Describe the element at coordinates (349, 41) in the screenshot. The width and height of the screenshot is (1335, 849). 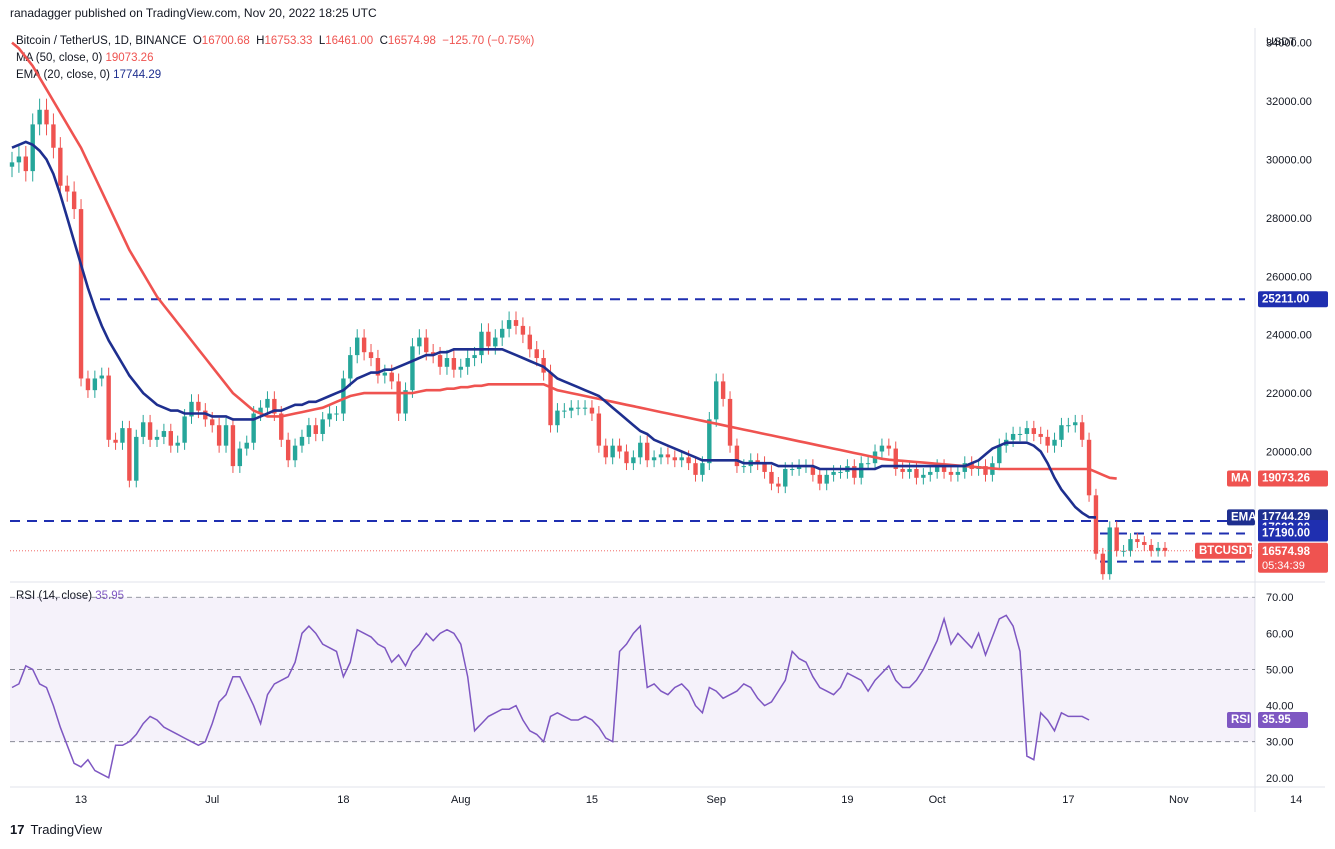
I see `low-value: 16461.00` at that location.